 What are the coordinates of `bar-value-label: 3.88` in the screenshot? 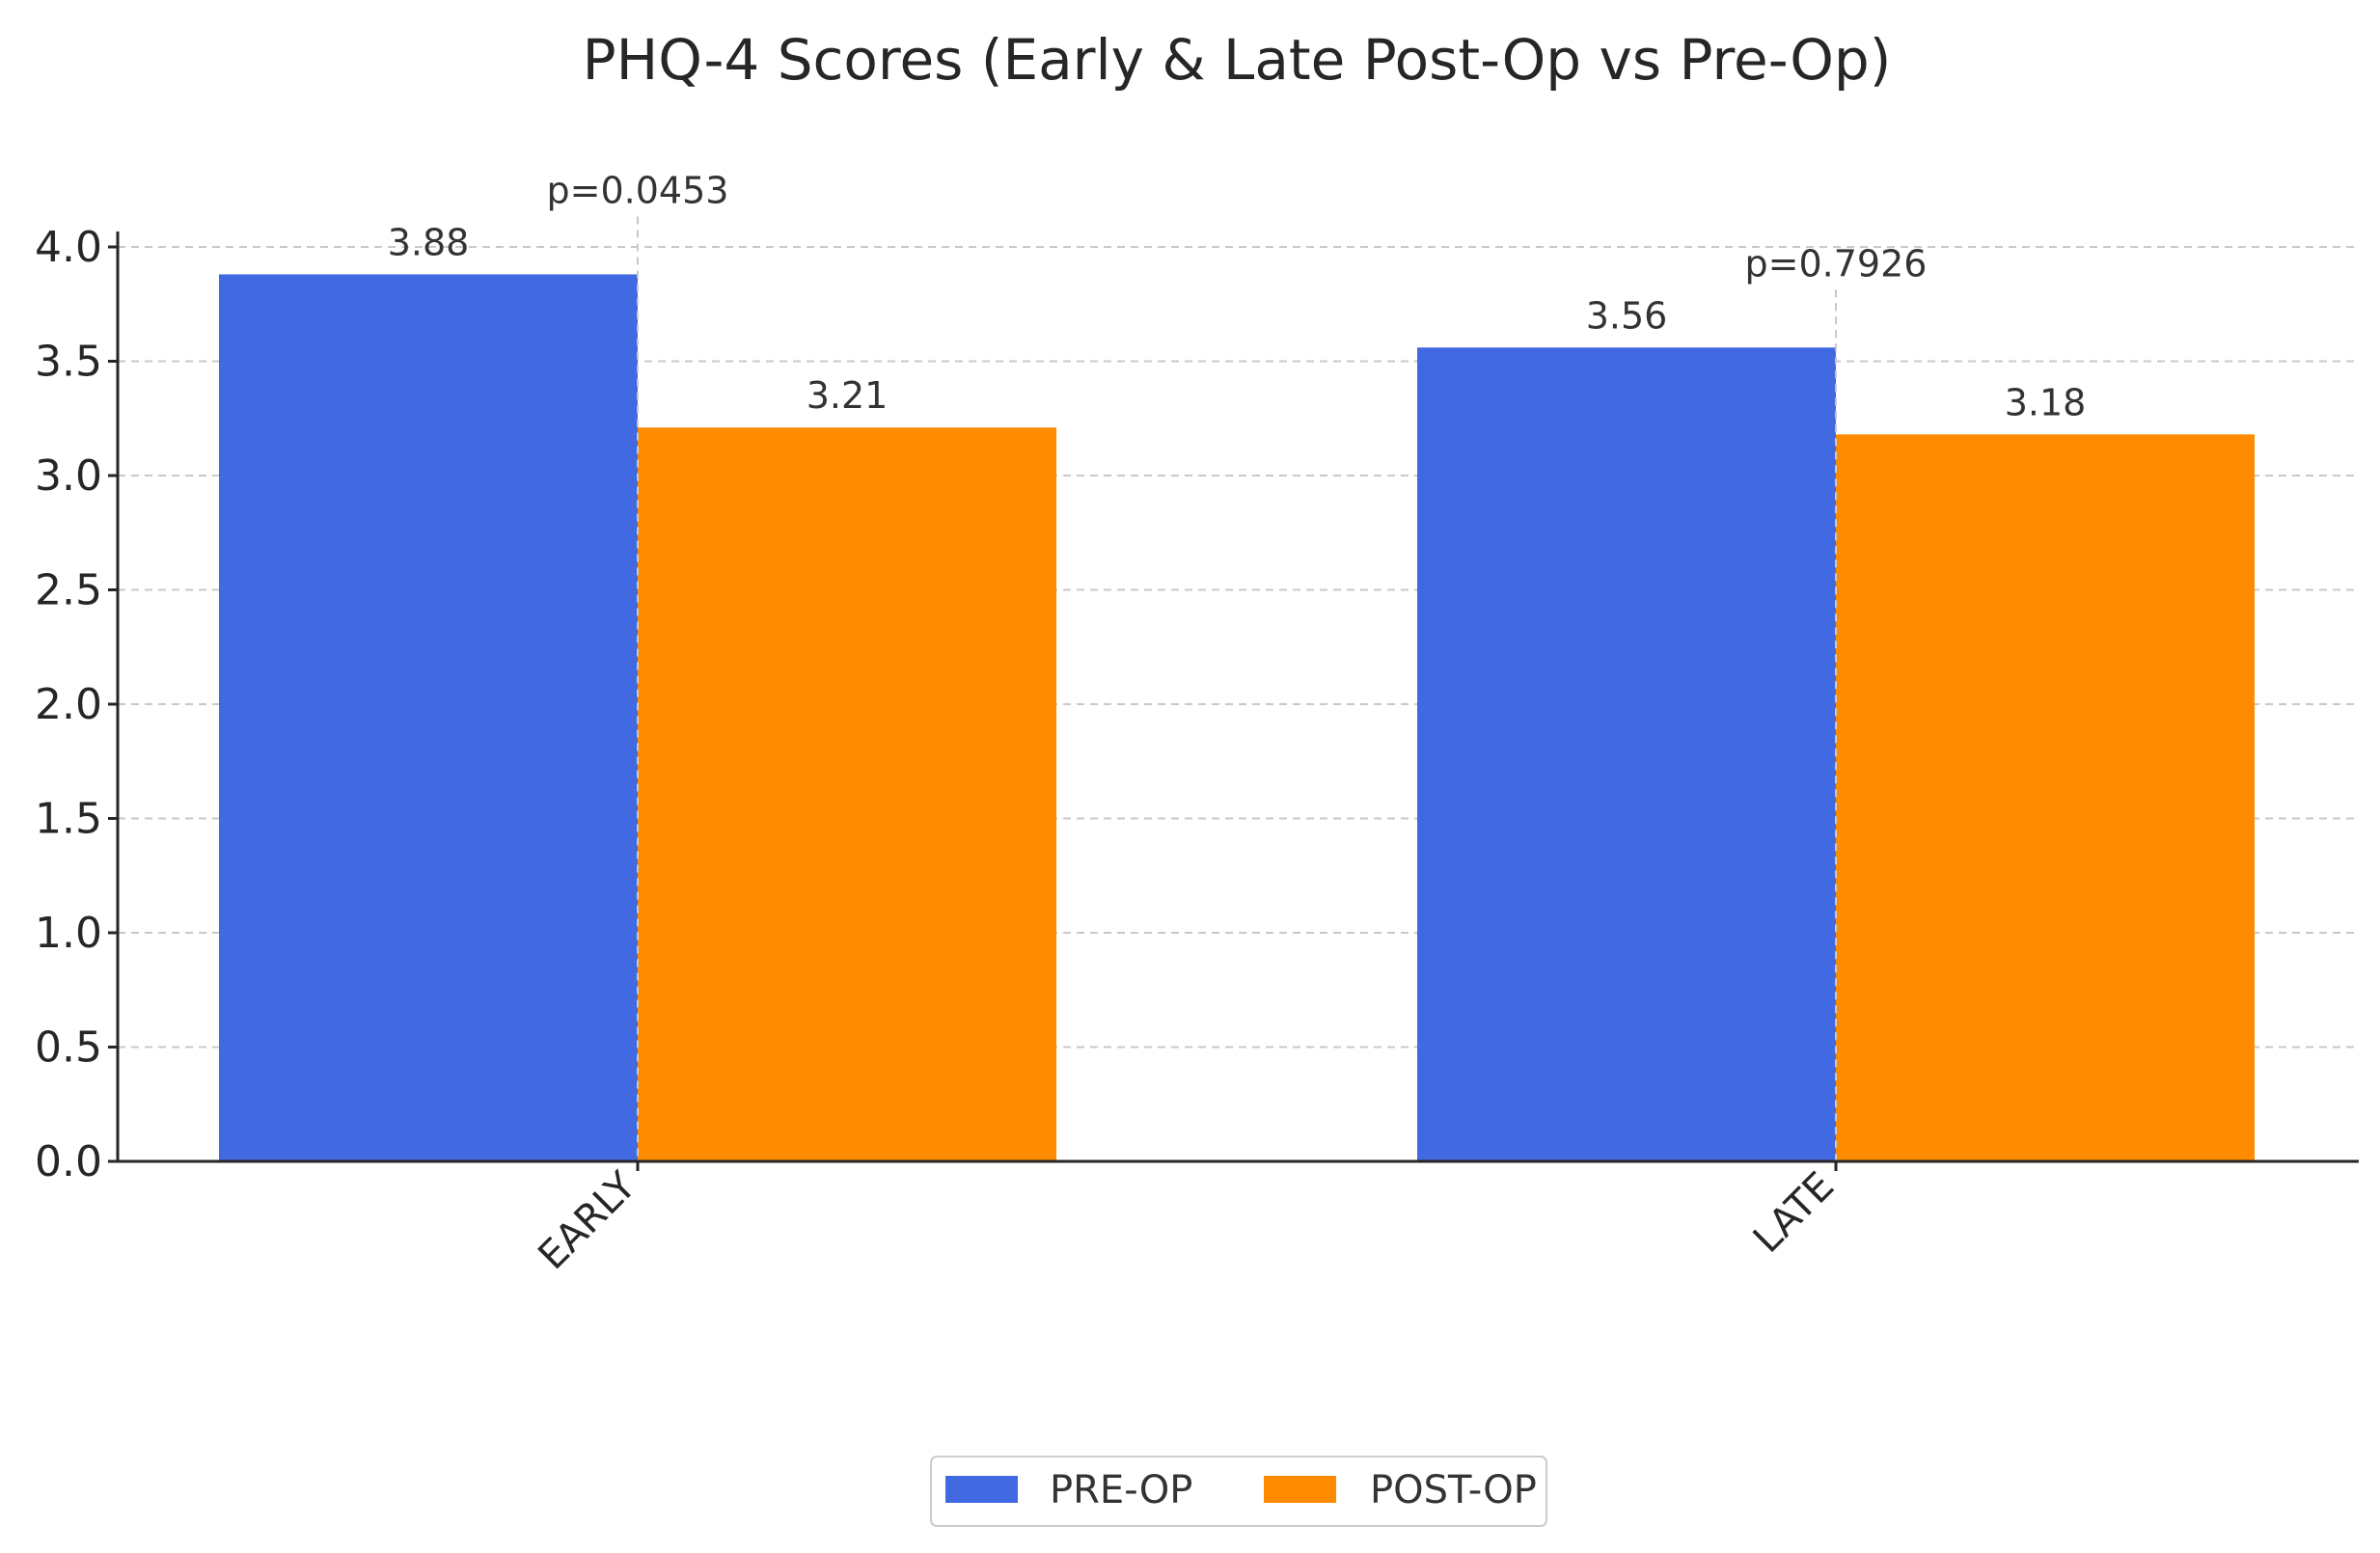 It's located at (429, 242).